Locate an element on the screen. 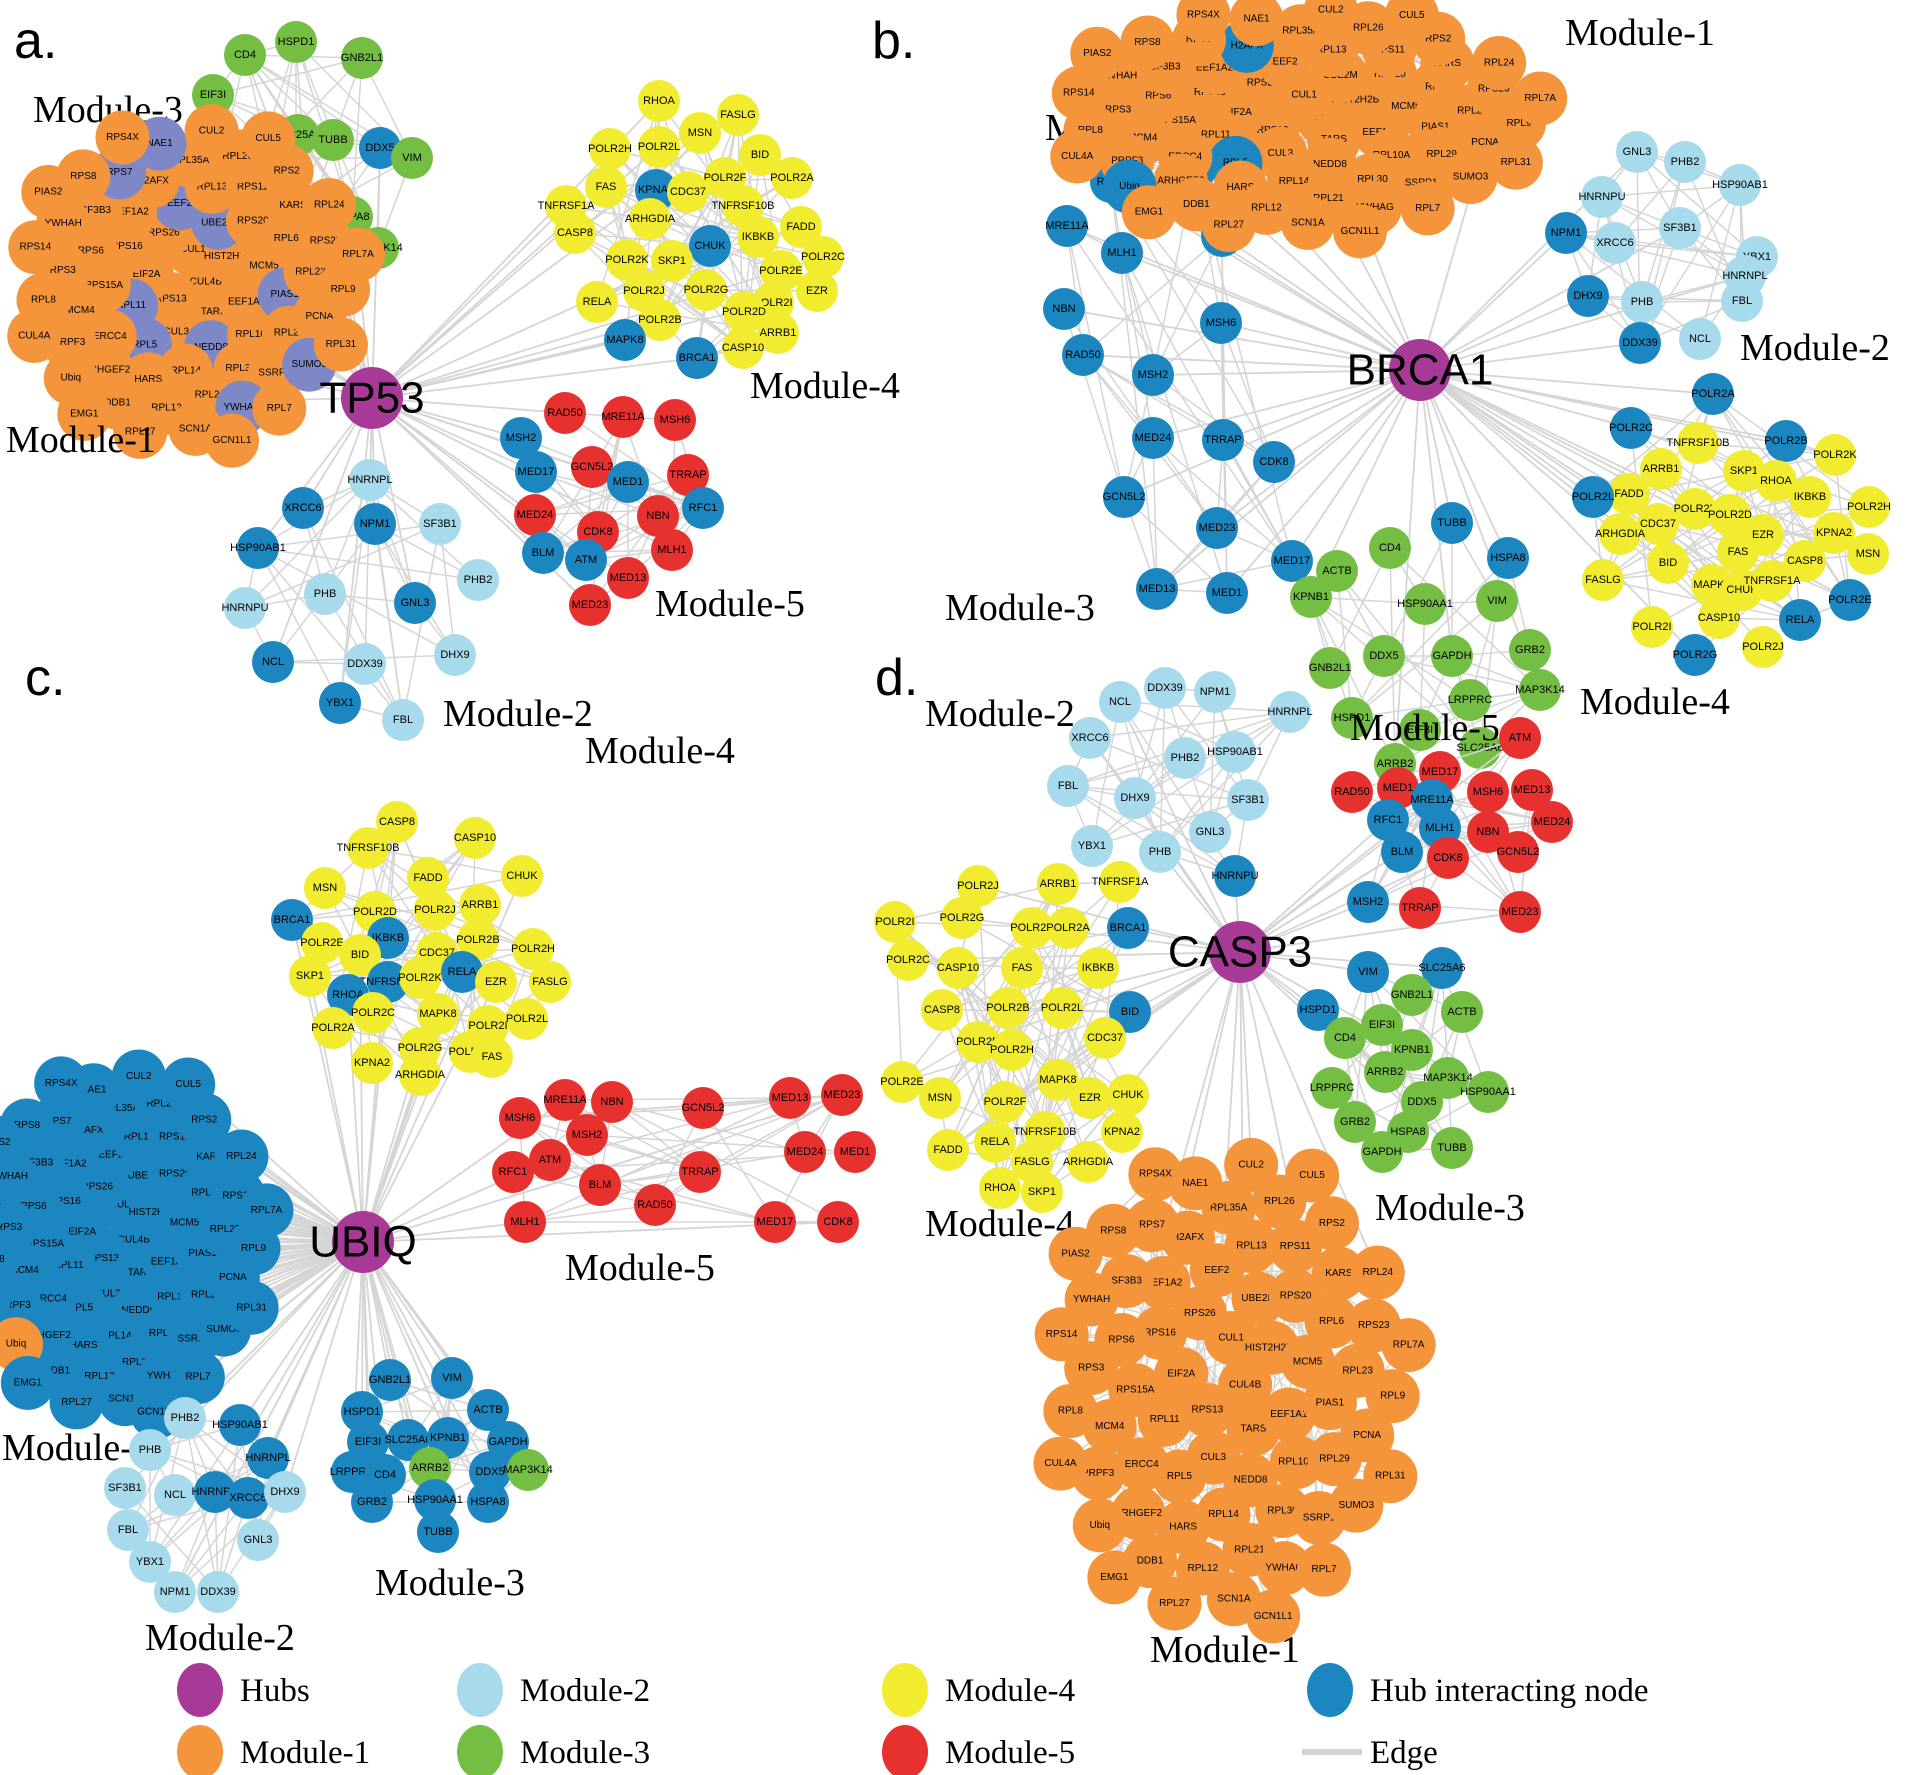 The height and width of the screenshot is (1775, 1923). node-ACTB is located at coordinates (488, 1410).